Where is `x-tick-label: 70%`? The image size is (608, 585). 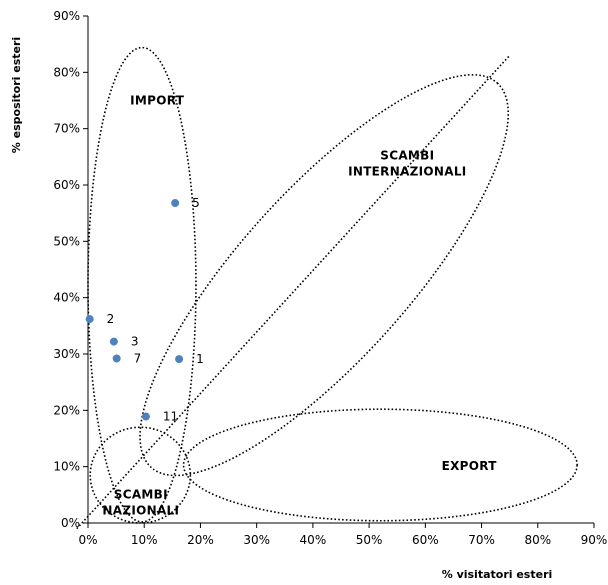
x-tick-label: 70% is located at coordinates (481, 540).